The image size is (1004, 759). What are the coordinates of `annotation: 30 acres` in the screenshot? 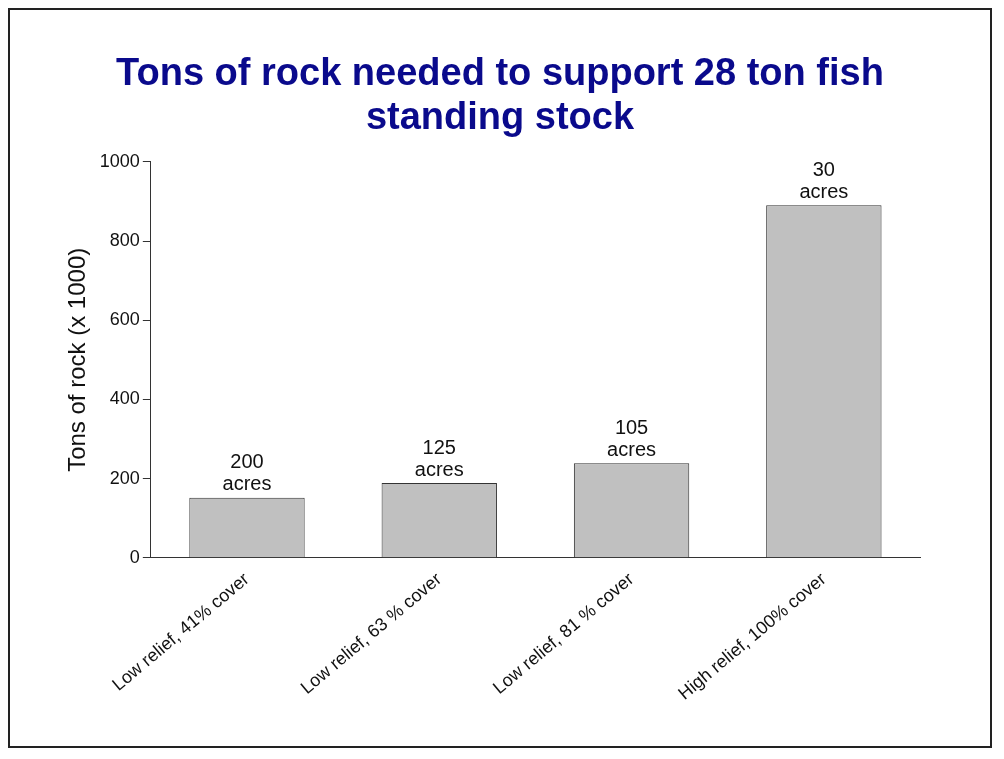 It's located at (824, 179).